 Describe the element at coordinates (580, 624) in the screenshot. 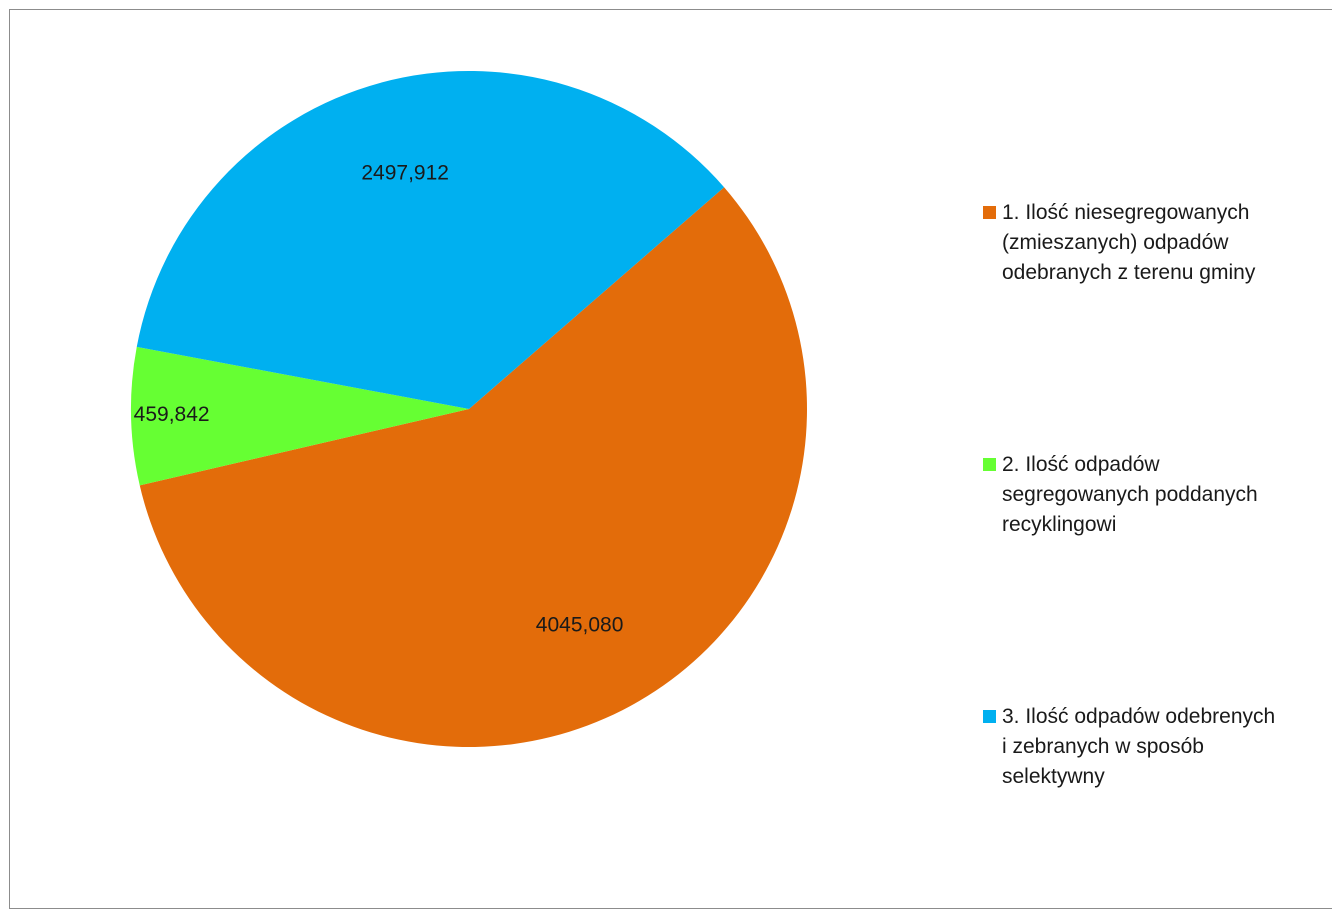

I see `pie-data-label-1: 4045,080` at that location.